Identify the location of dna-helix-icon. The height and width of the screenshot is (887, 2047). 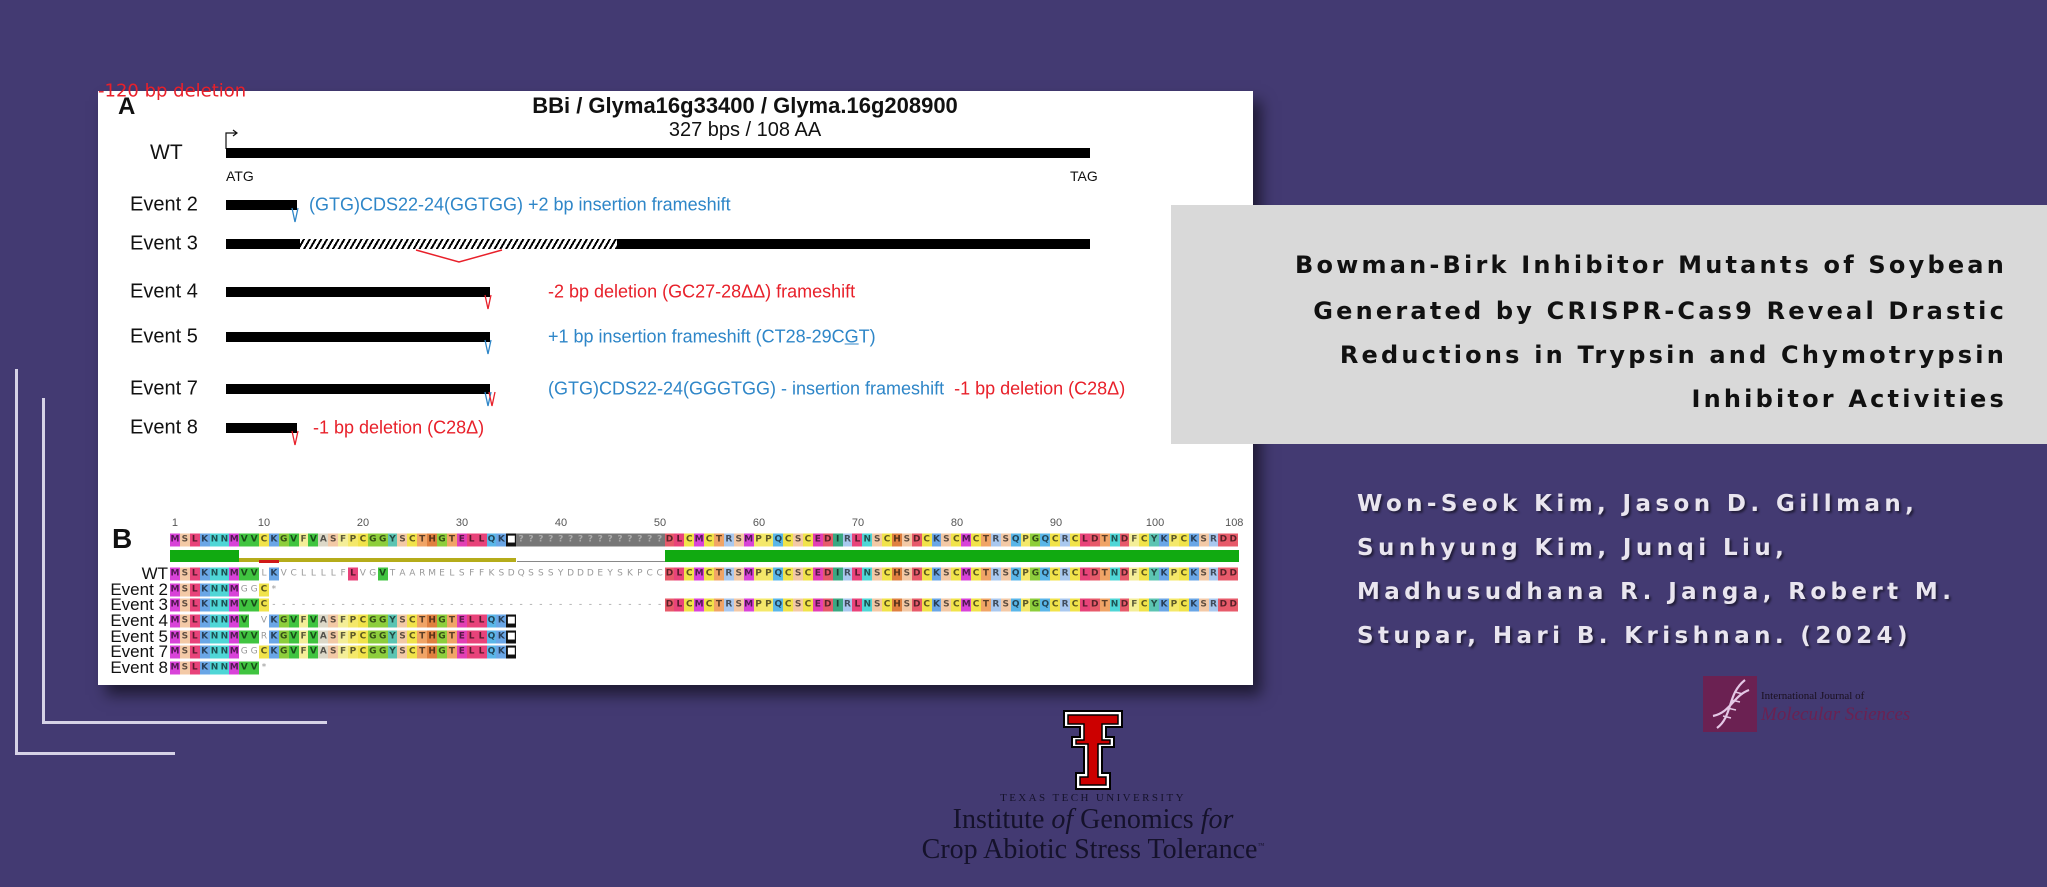
(1730, 704).